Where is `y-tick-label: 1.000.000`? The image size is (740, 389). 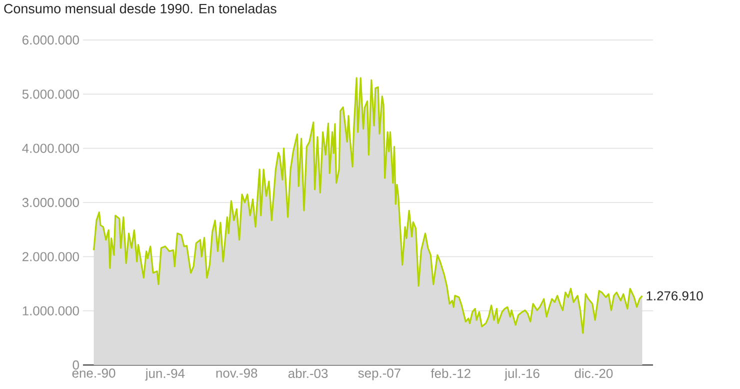
y-tick-label: 1.000.000 is located at coordinates (50, 311).